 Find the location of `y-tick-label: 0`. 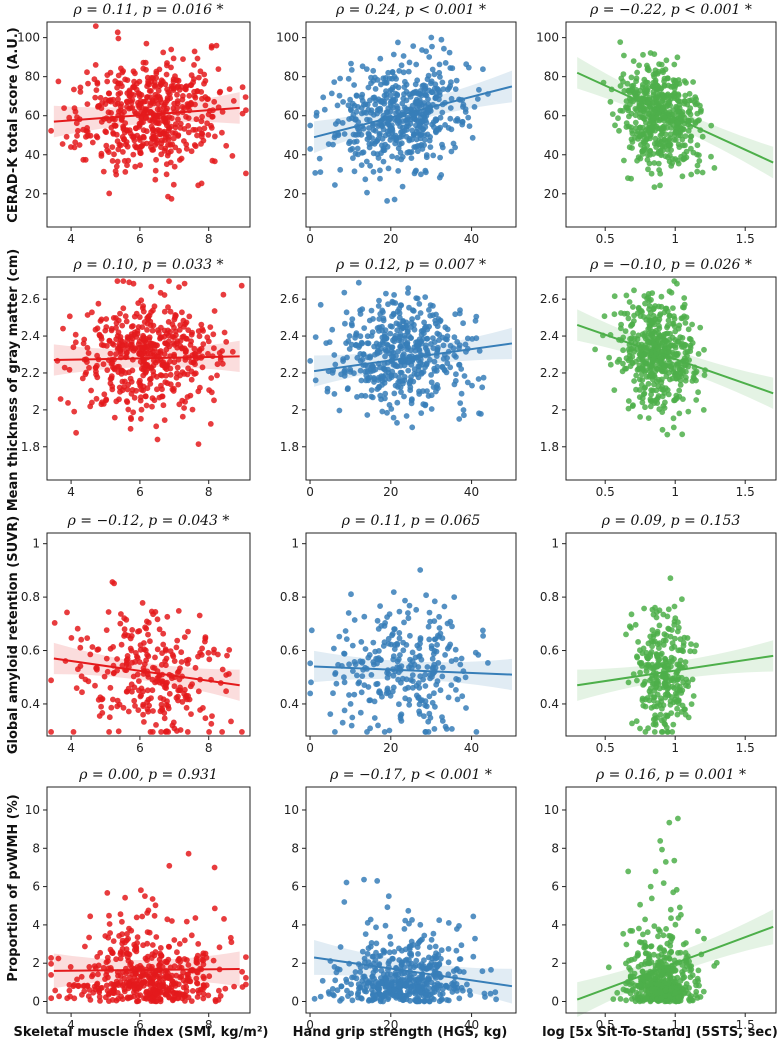

y-tick-label: 0 is located at coordinates (36, 1002).